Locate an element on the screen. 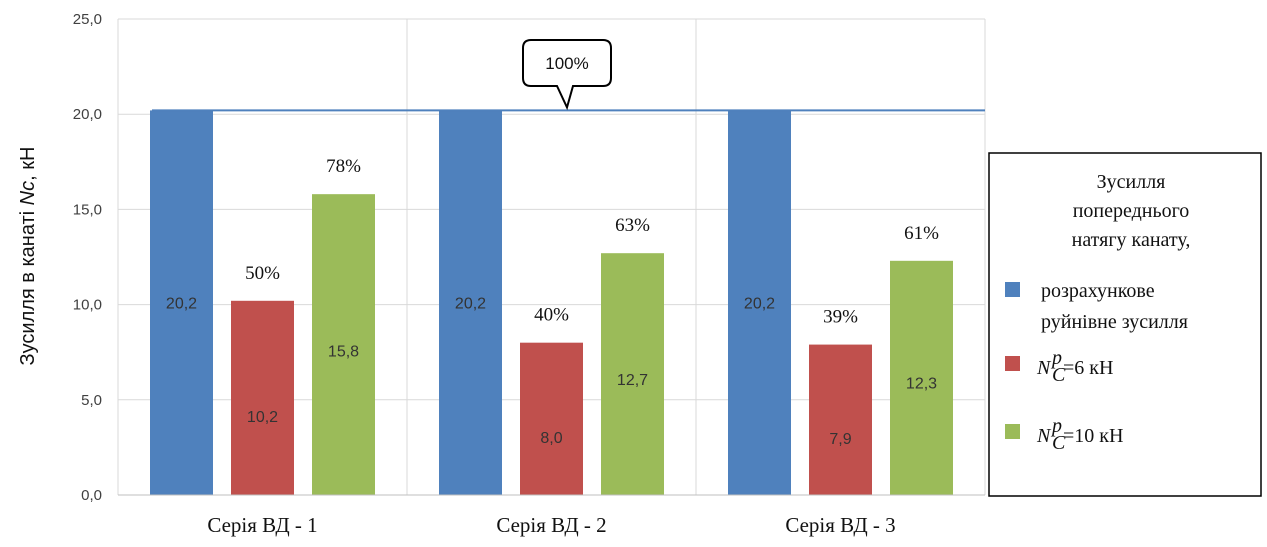  percent-label: 78% is located at coordinates (343, 166).